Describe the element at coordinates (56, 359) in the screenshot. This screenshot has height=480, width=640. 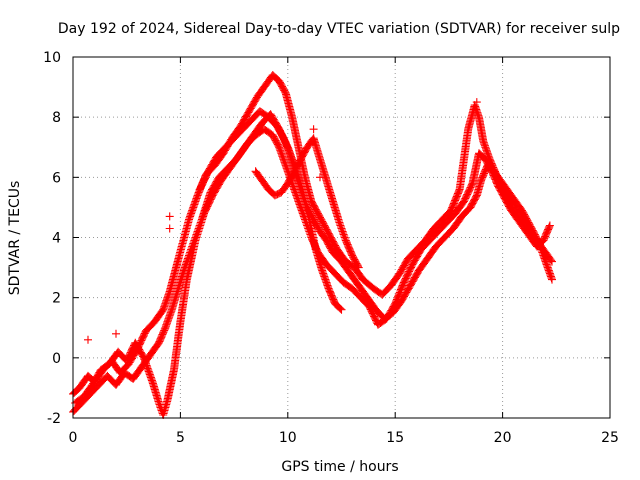
I see `y-tick-label: 0` at that location.